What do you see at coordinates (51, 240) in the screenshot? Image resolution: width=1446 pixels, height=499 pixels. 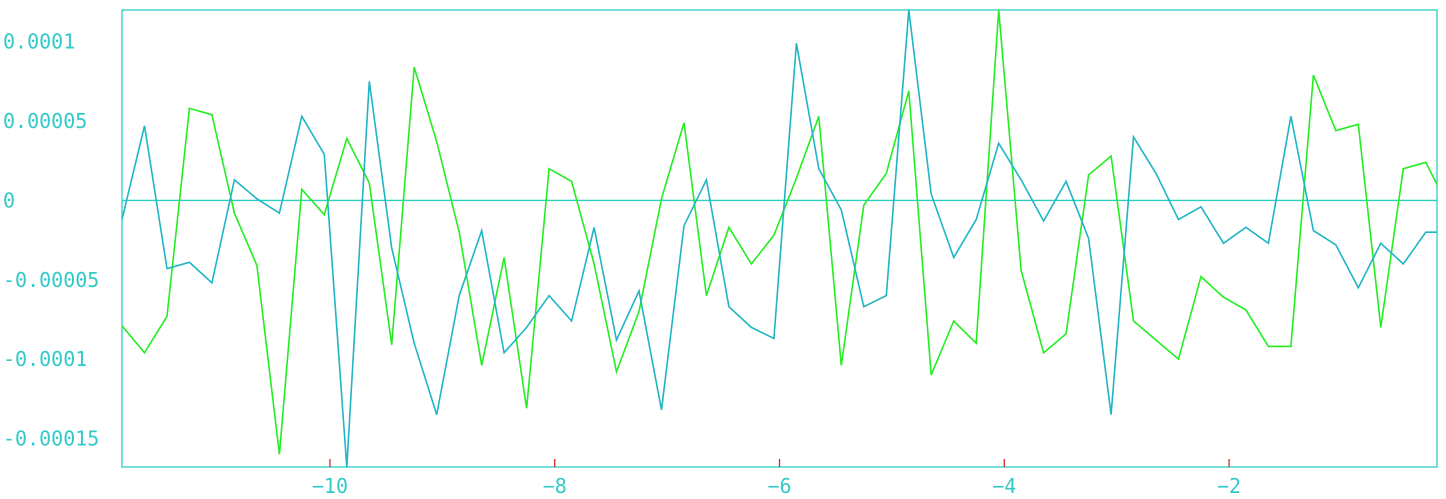 I see `y-axis-ticks: 0.0001 0.00005 0 -0.00005 -0.0001 -0.00015` at bounding box center [51, 240].